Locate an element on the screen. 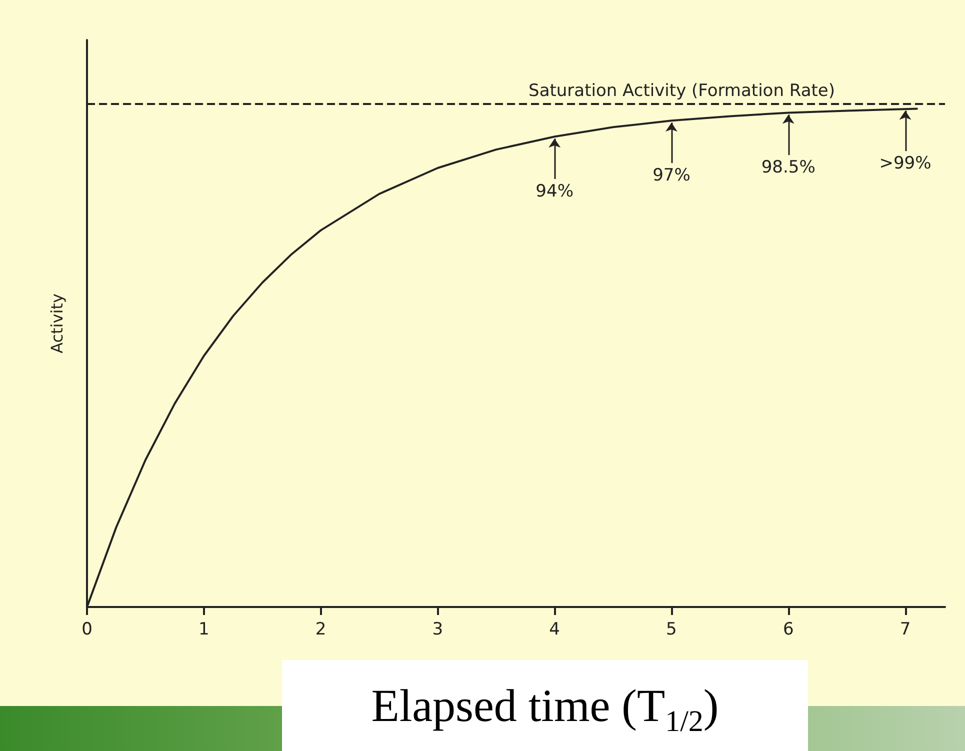 The width and height of the screenshot is (965, 751). x-tick-label: 6 is located at coordinates (788, 630).